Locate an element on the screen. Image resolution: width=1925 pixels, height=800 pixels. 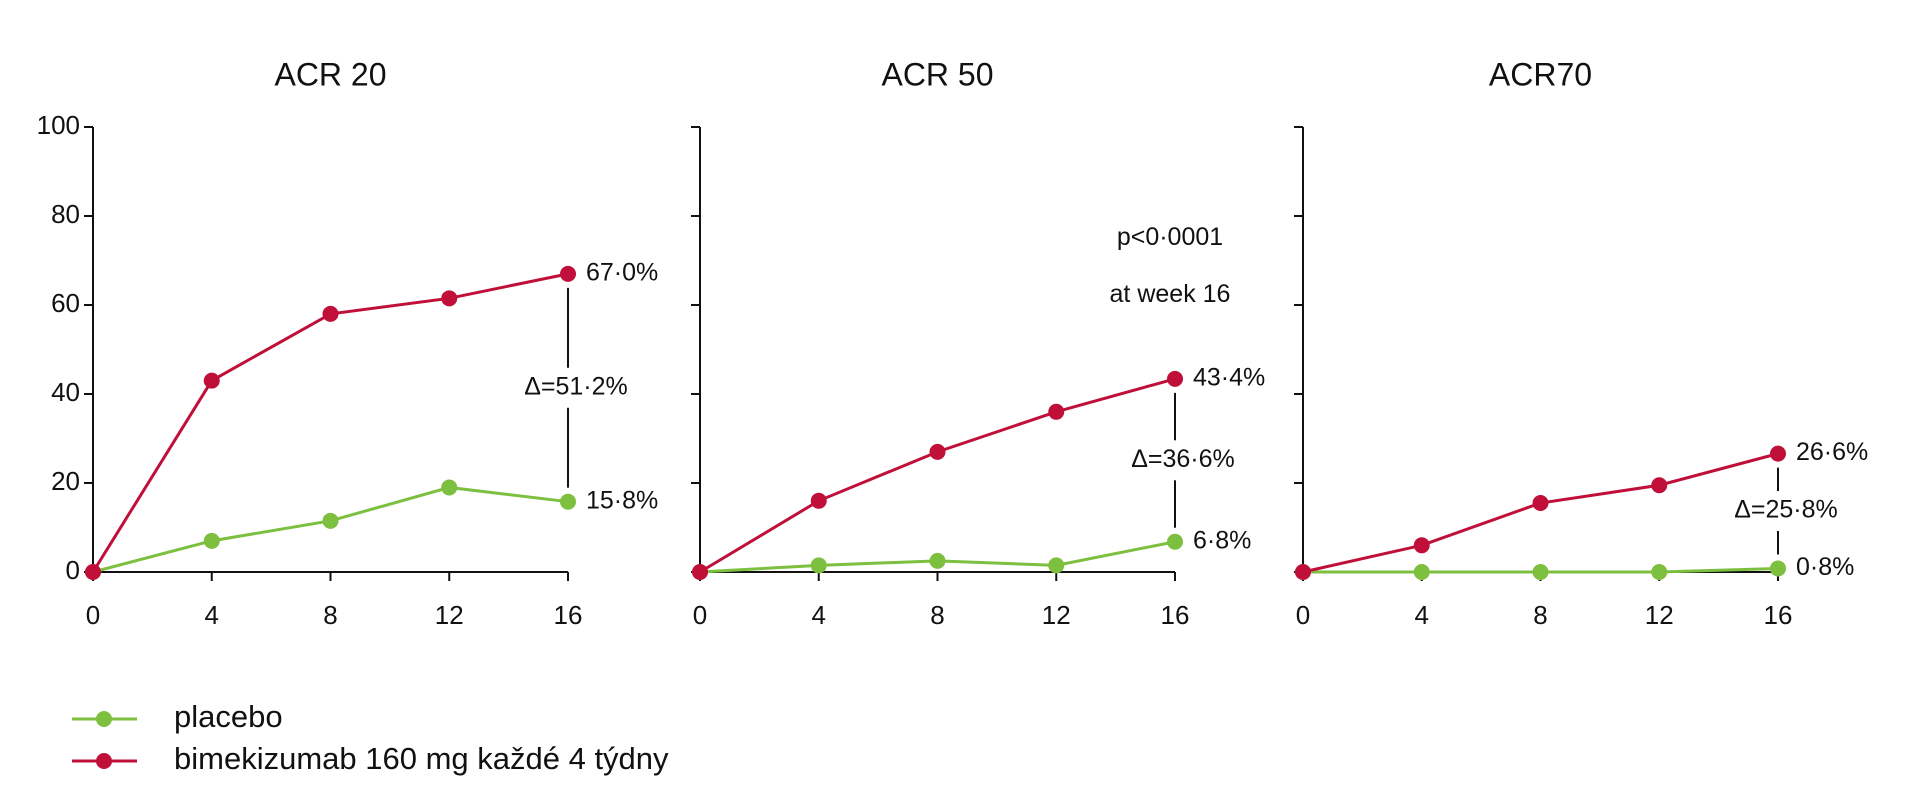
legend-label: placebo is located at coordinates (228, 716).